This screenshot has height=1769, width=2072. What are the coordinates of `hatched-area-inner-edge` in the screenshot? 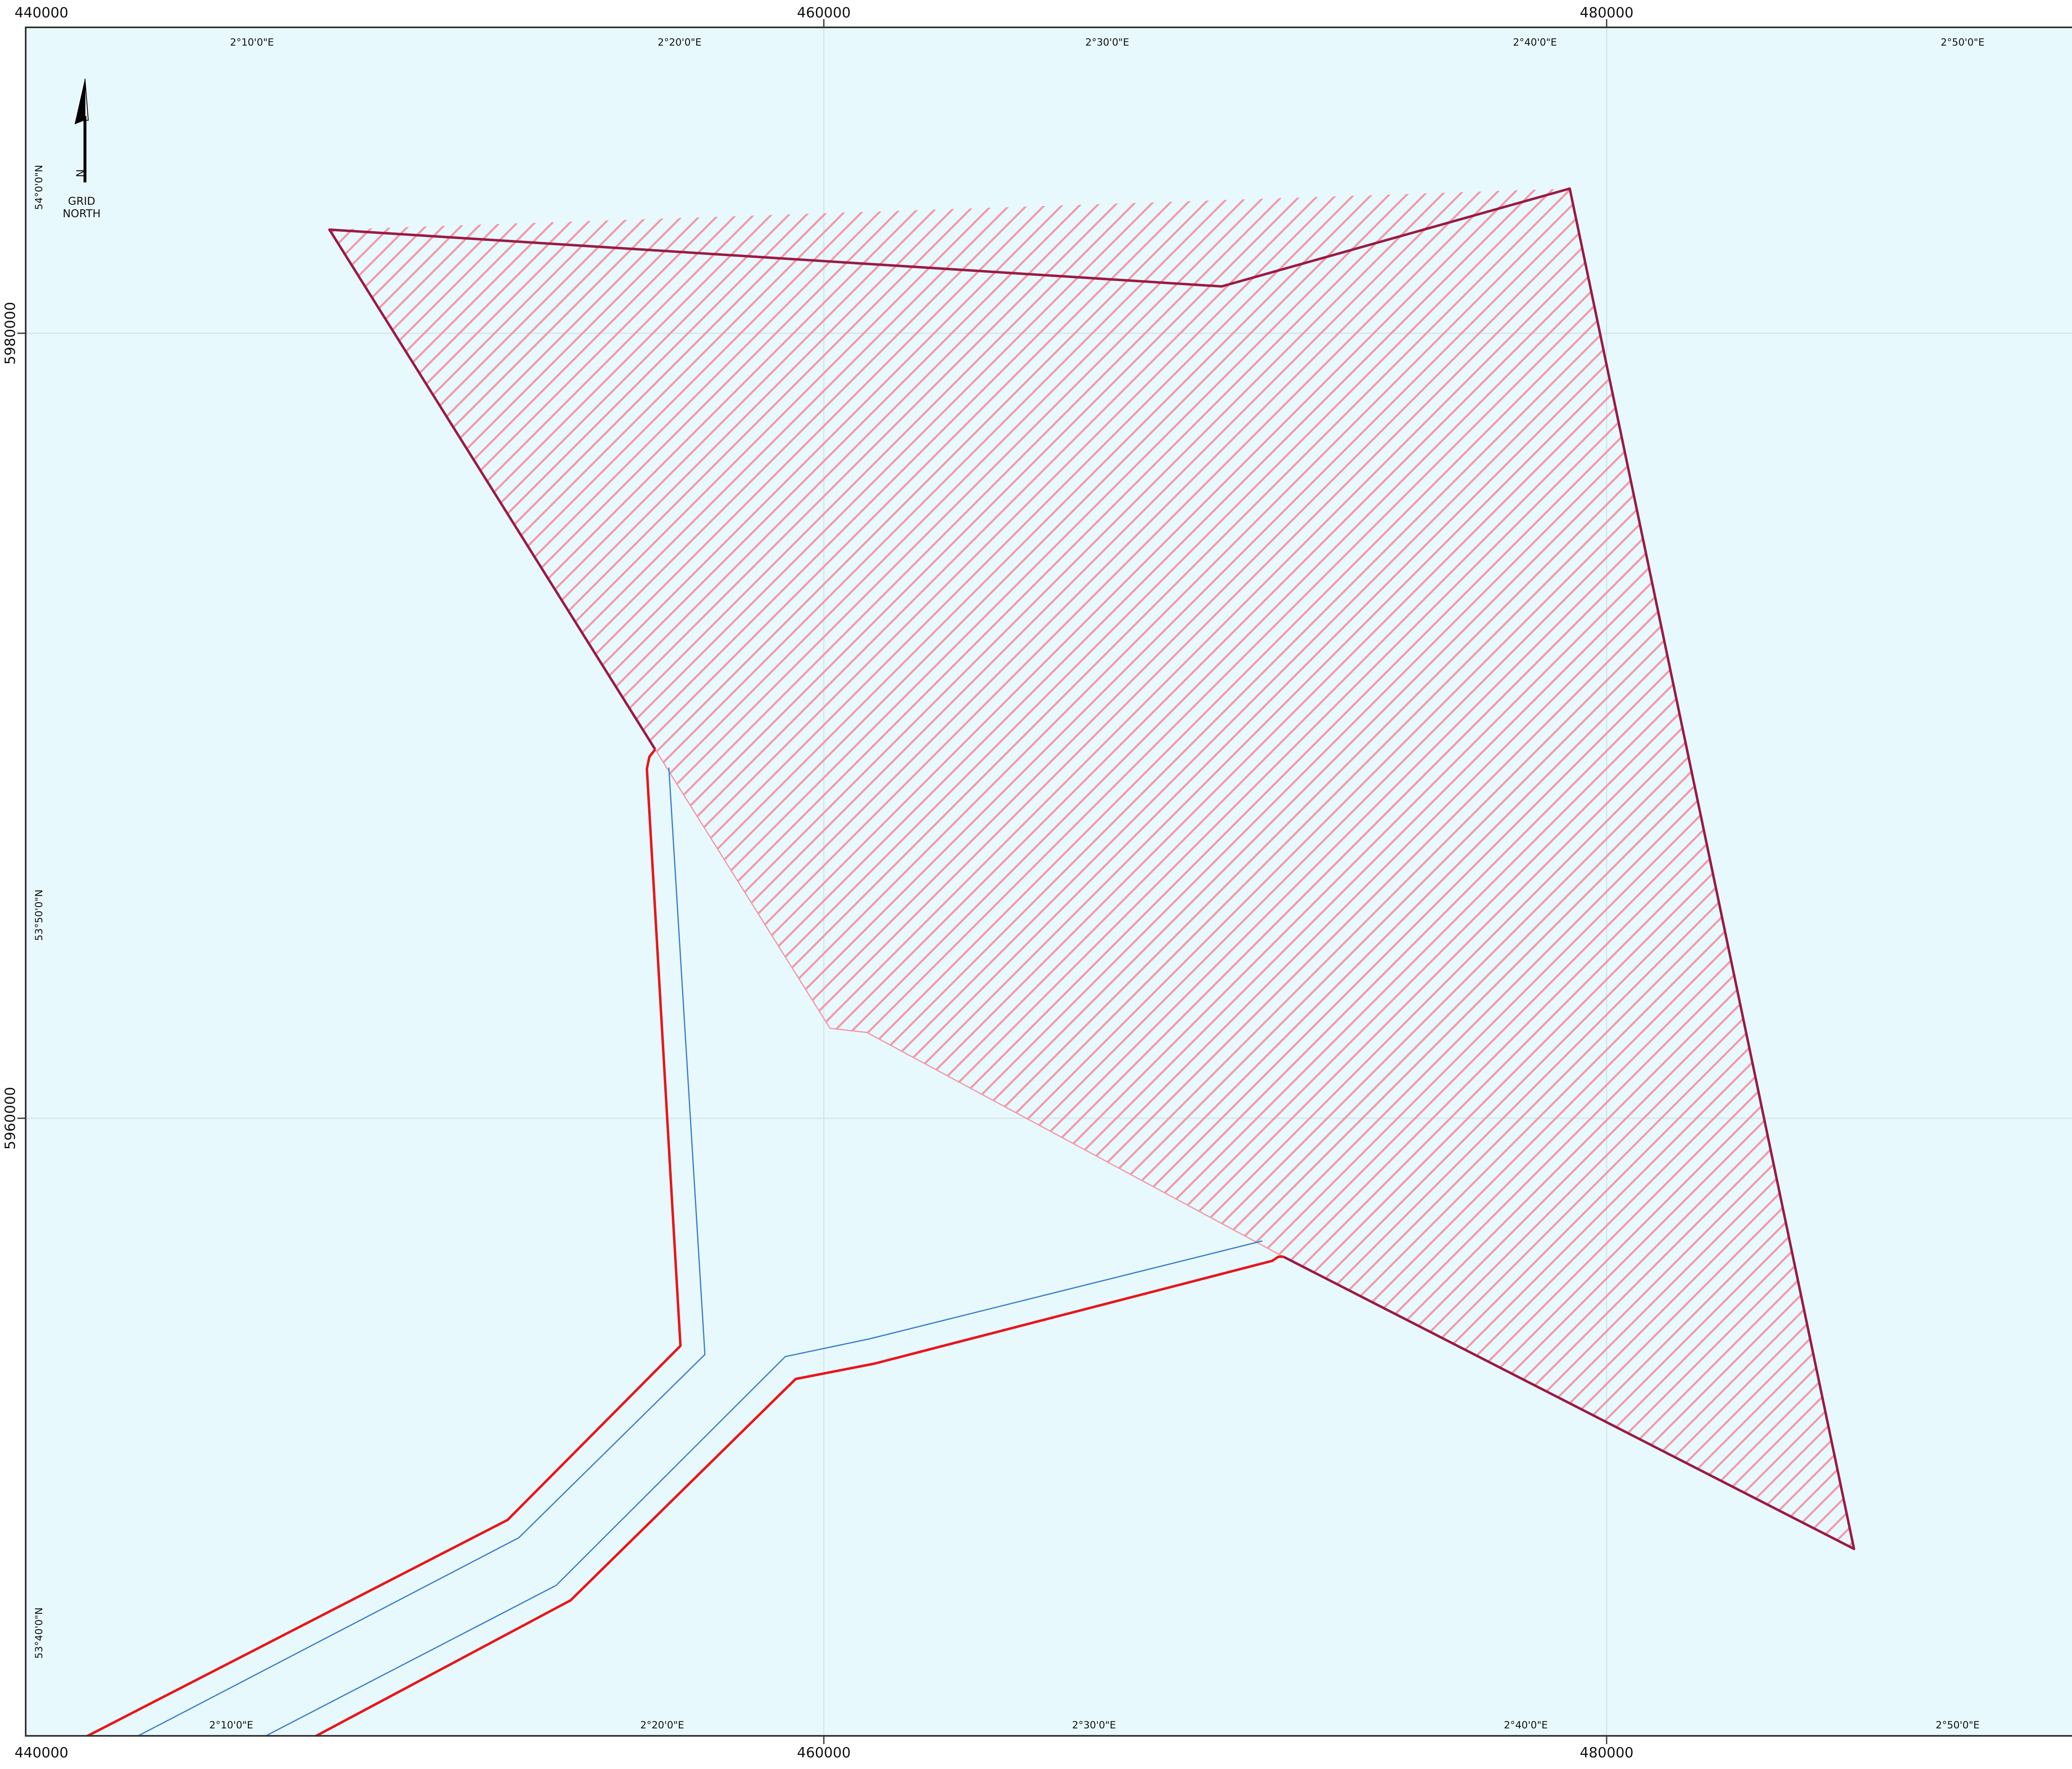 It's located at (969, 1003).